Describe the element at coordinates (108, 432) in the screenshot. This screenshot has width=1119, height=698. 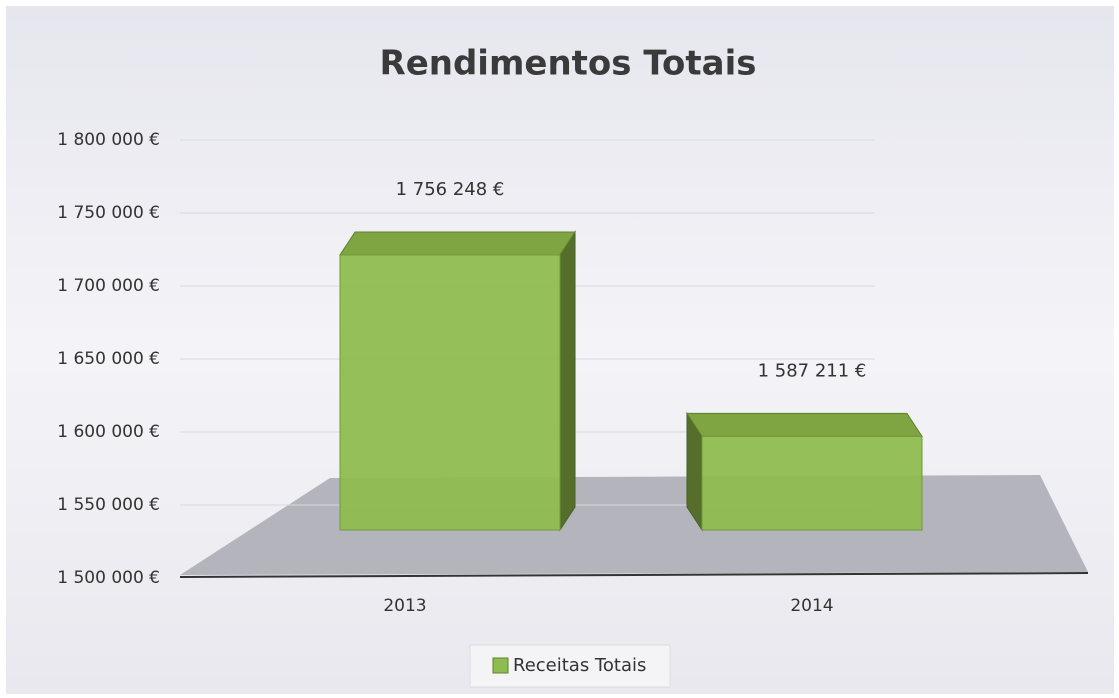
I see `y-tick-label: 1 600 000 €` at that location.